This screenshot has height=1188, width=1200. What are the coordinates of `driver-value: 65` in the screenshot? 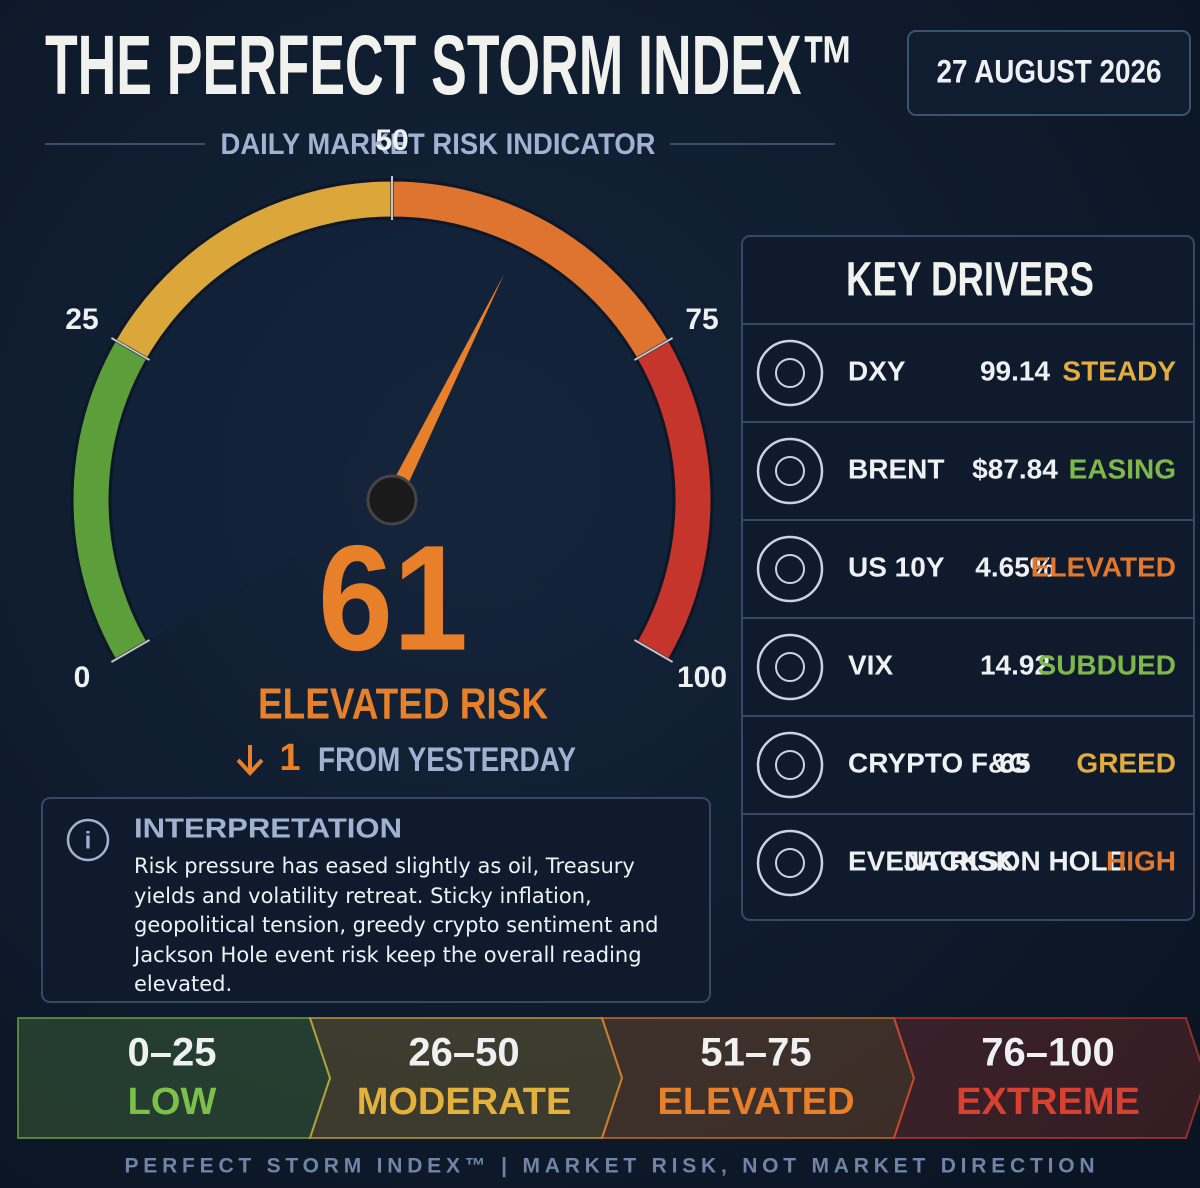 It's located at (1014, 762).